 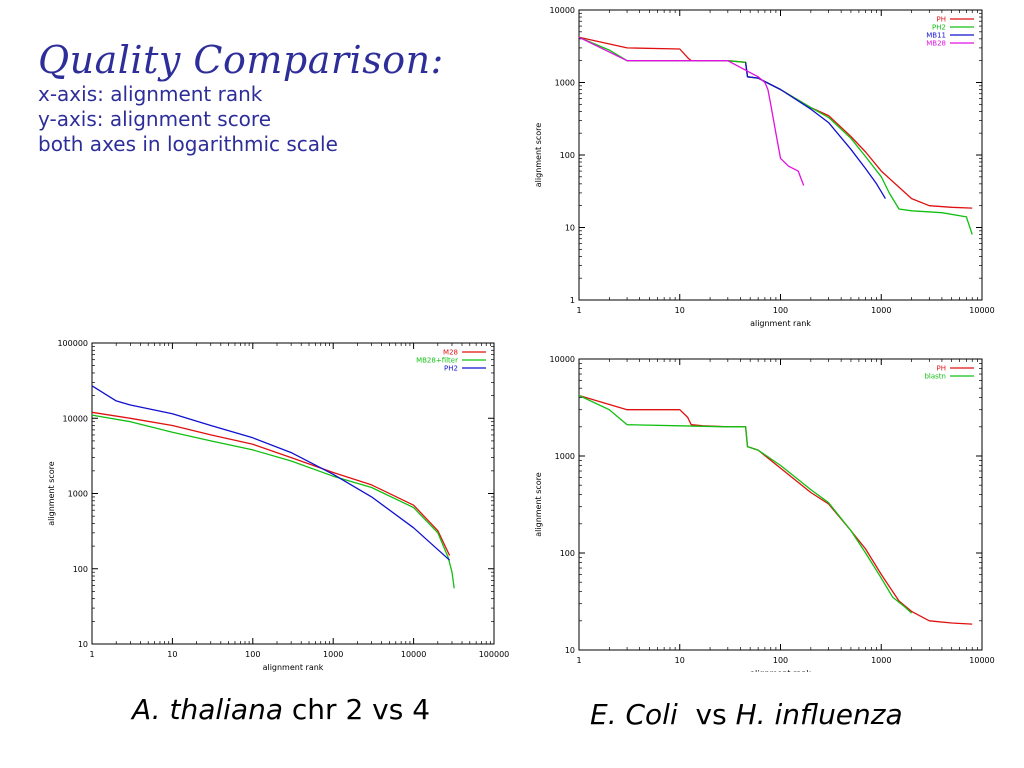 I want to click on caption-left: A. thaliana chr 2 vs 4, so click(x=281, y=709).